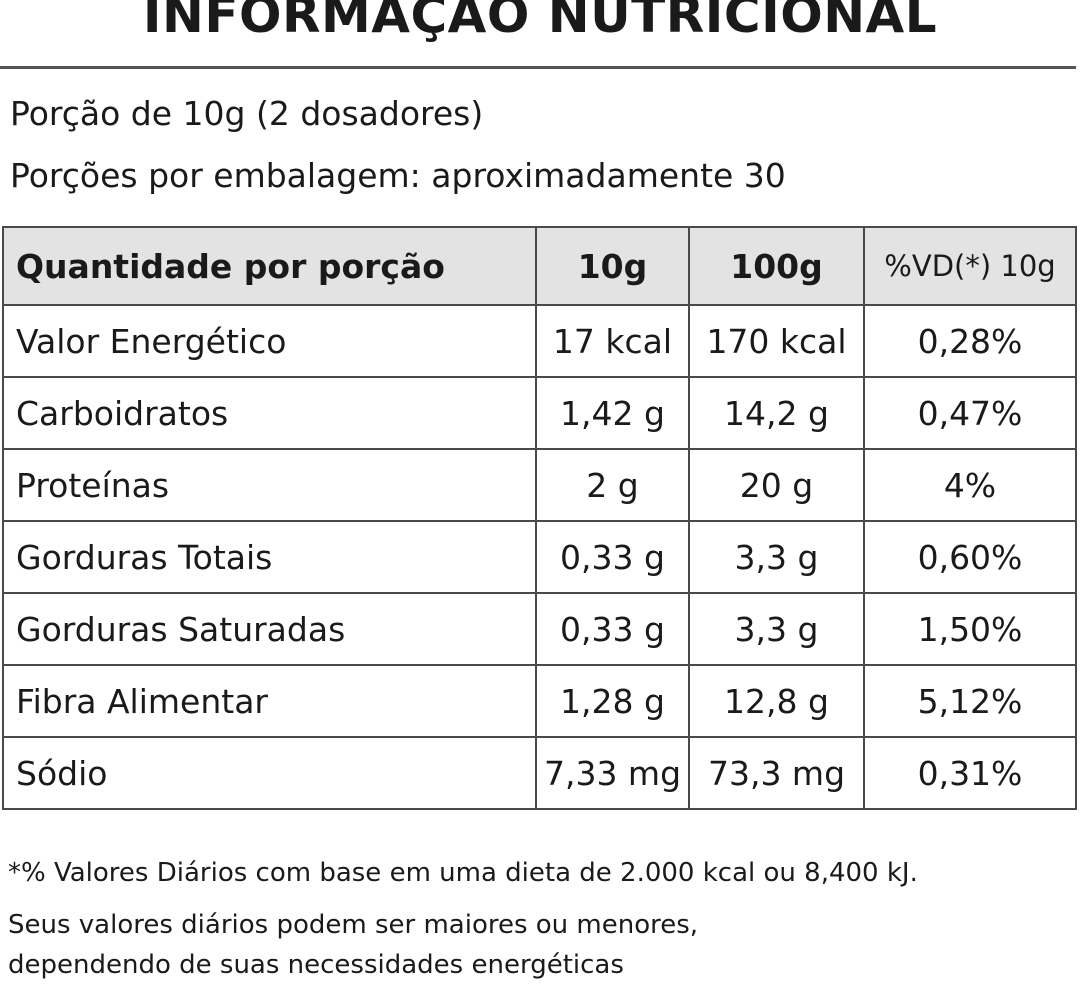 The width and height of the screenshot is (1080, 989). What do you see at coordinates (612, 773) in the screenshot?
I see `value-10g: 7,33 mg` at bounding box center [612, 773].